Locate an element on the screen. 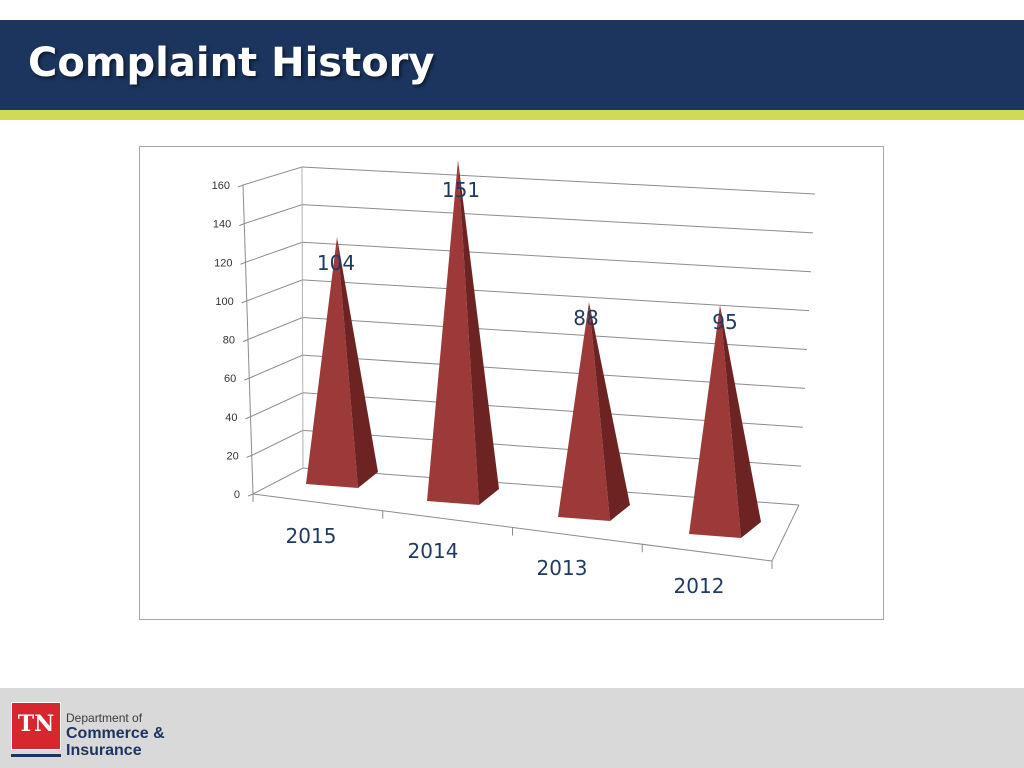  logo-underline is located at coordinates (36, 755).